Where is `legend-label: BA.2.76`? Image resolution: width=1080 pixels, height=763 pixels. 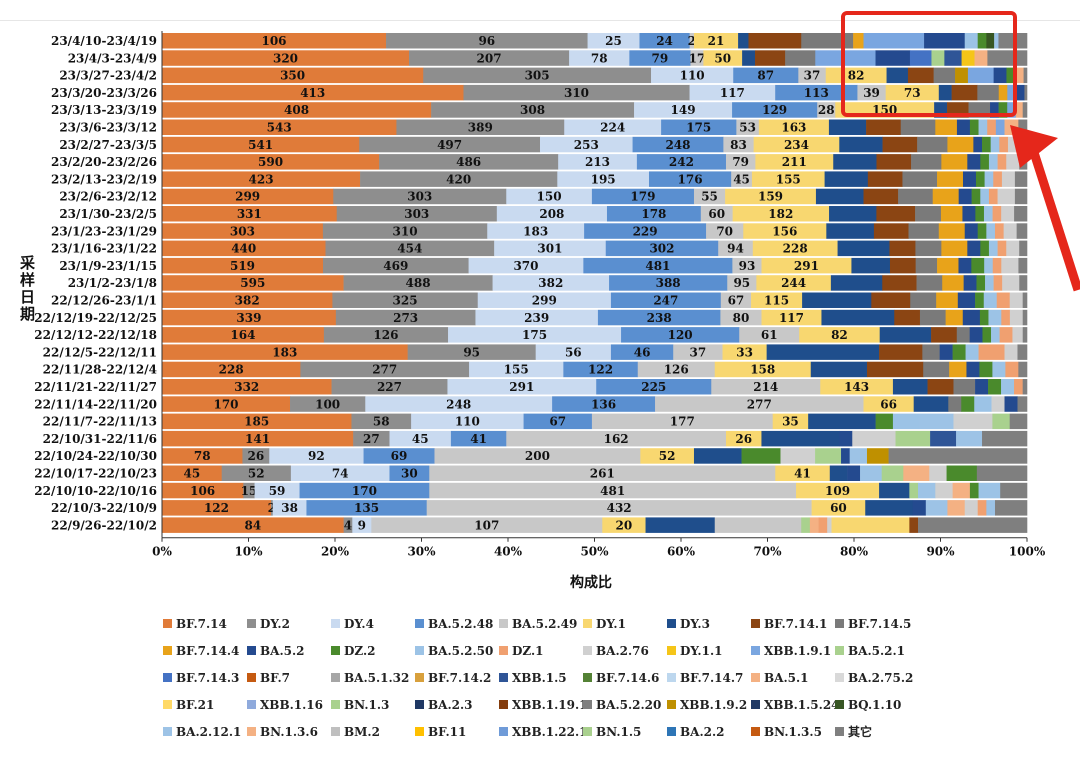
legend-label: BA.2.76 is located at coordinates (622, 650).